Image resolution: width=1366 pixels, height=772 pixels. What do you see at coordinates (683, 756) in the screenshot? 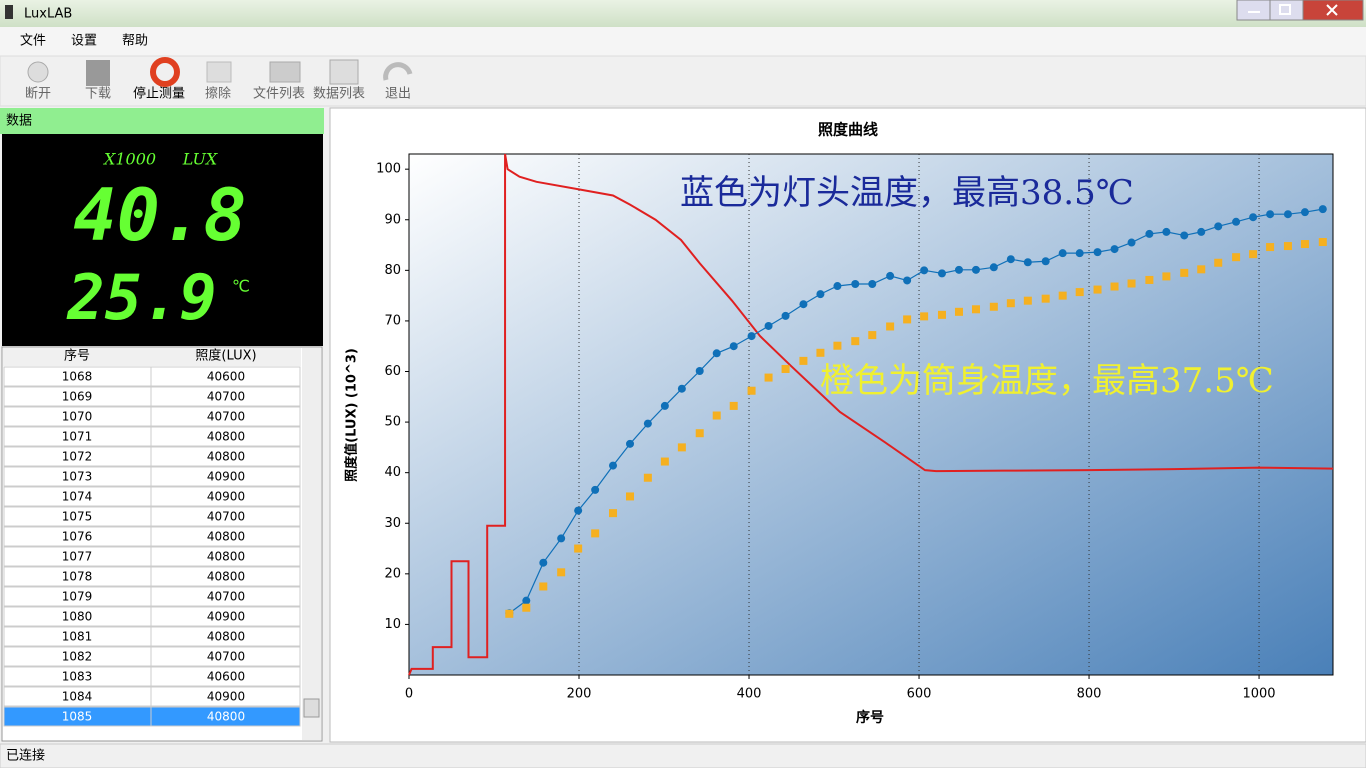
I see `status-bar` at bounding box center [683, 756].